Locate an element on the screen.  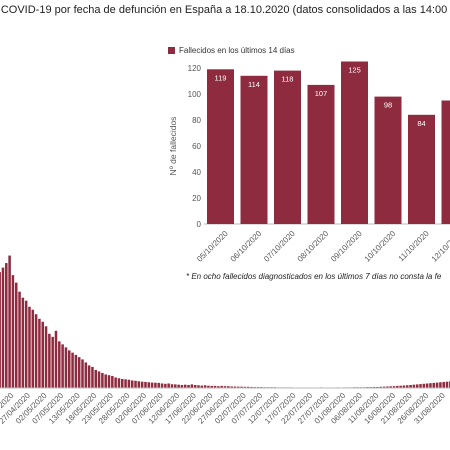
inset-legend: Fallecidos en los últimos 14 días is located at coordinates (231, 50).